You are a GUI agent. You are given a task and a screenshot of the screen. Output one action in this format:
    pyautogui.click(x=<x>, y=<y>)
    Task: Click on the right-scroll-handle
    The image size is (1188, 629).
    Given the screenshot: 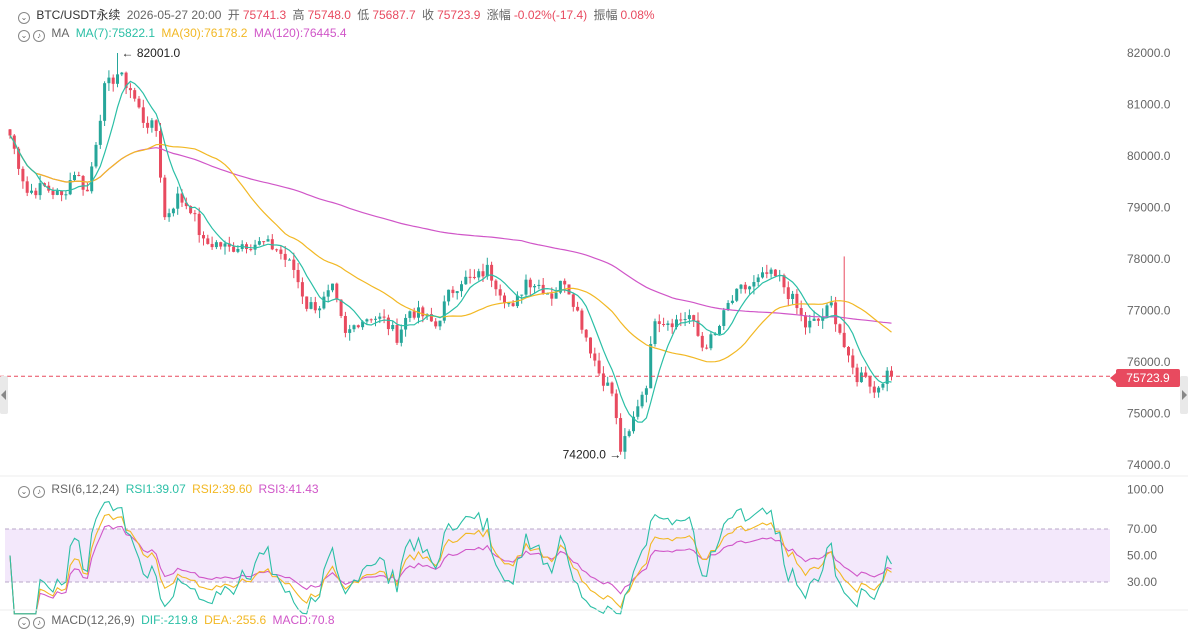 What is the action you would take?
    pyautogui.click(x=1184, y=395)
    